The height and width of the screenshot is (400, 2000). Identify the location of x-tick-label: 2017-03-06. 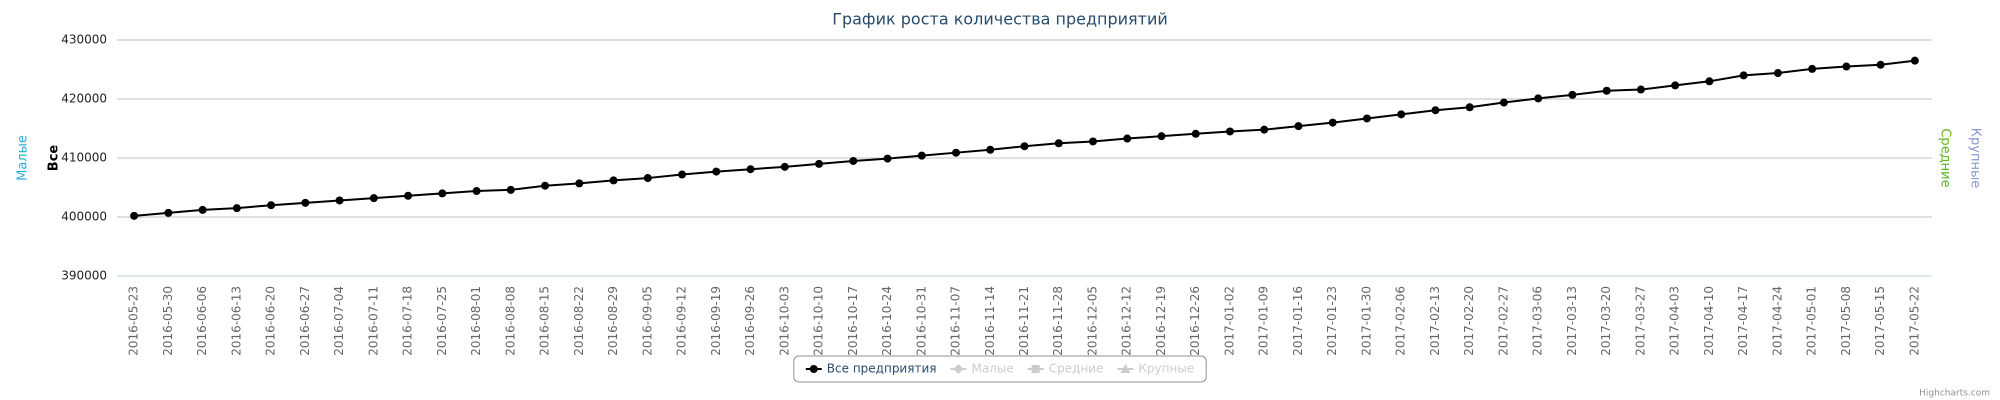
(1538, 321).